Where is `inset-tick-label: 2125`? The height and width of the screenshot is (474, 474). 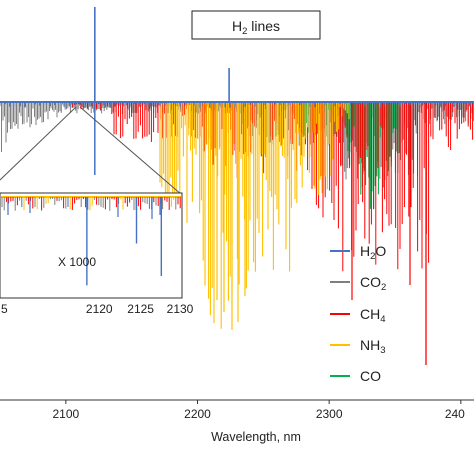 inset-tick-label: 2125 is located at coordinates (140, 309).